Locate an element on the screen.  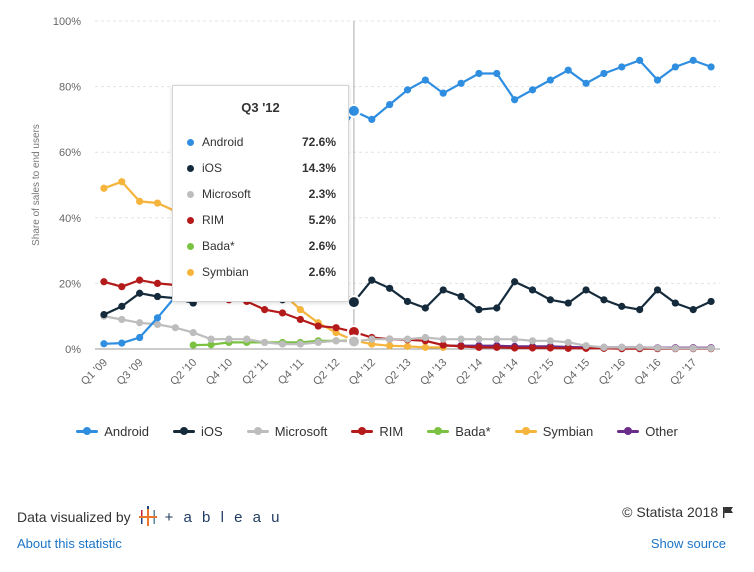
legend-item-android: Android is located at coordinates (112, 431).